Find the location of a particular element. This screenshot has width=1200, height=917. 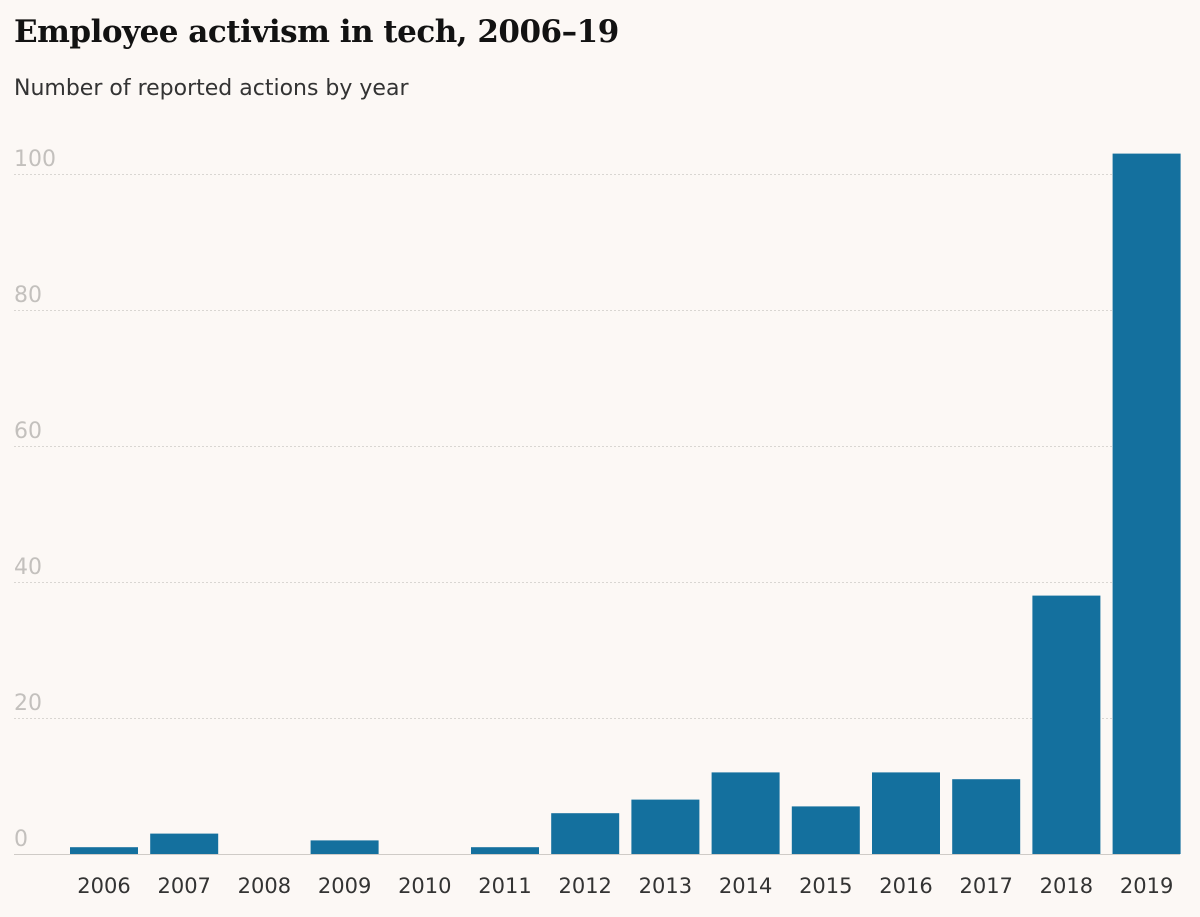

x-tick-label: 2008 is located at coordinates (264, 886).